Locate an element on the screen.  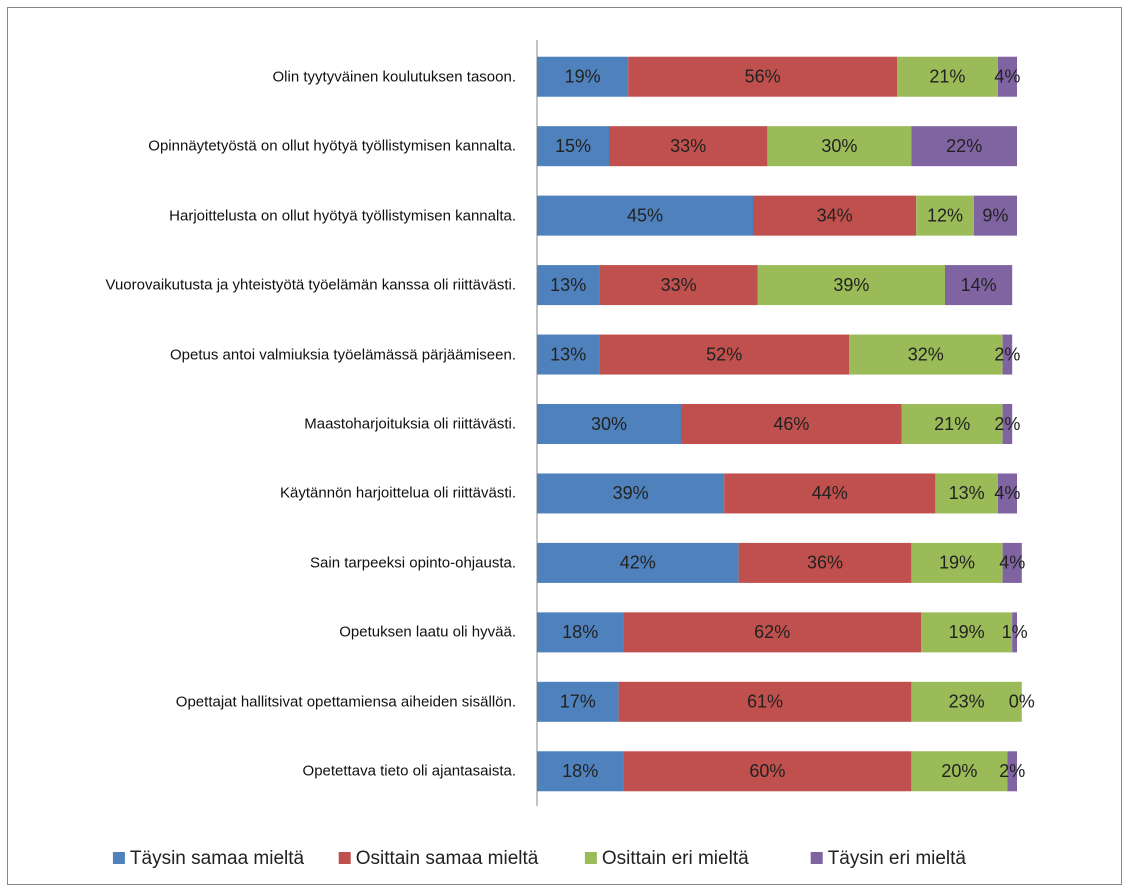
data-label: 22% is located at coordinates (964, 146).